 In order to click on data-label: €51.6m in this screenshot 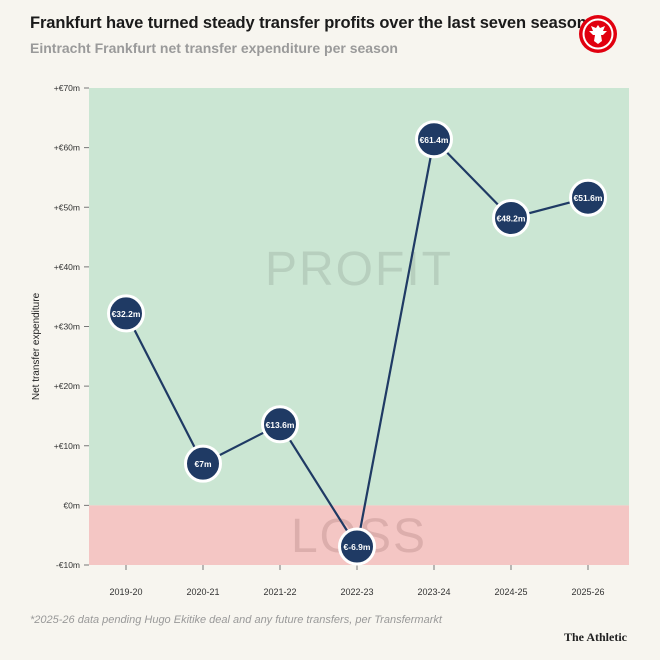, I will do `click(588, 198)`.